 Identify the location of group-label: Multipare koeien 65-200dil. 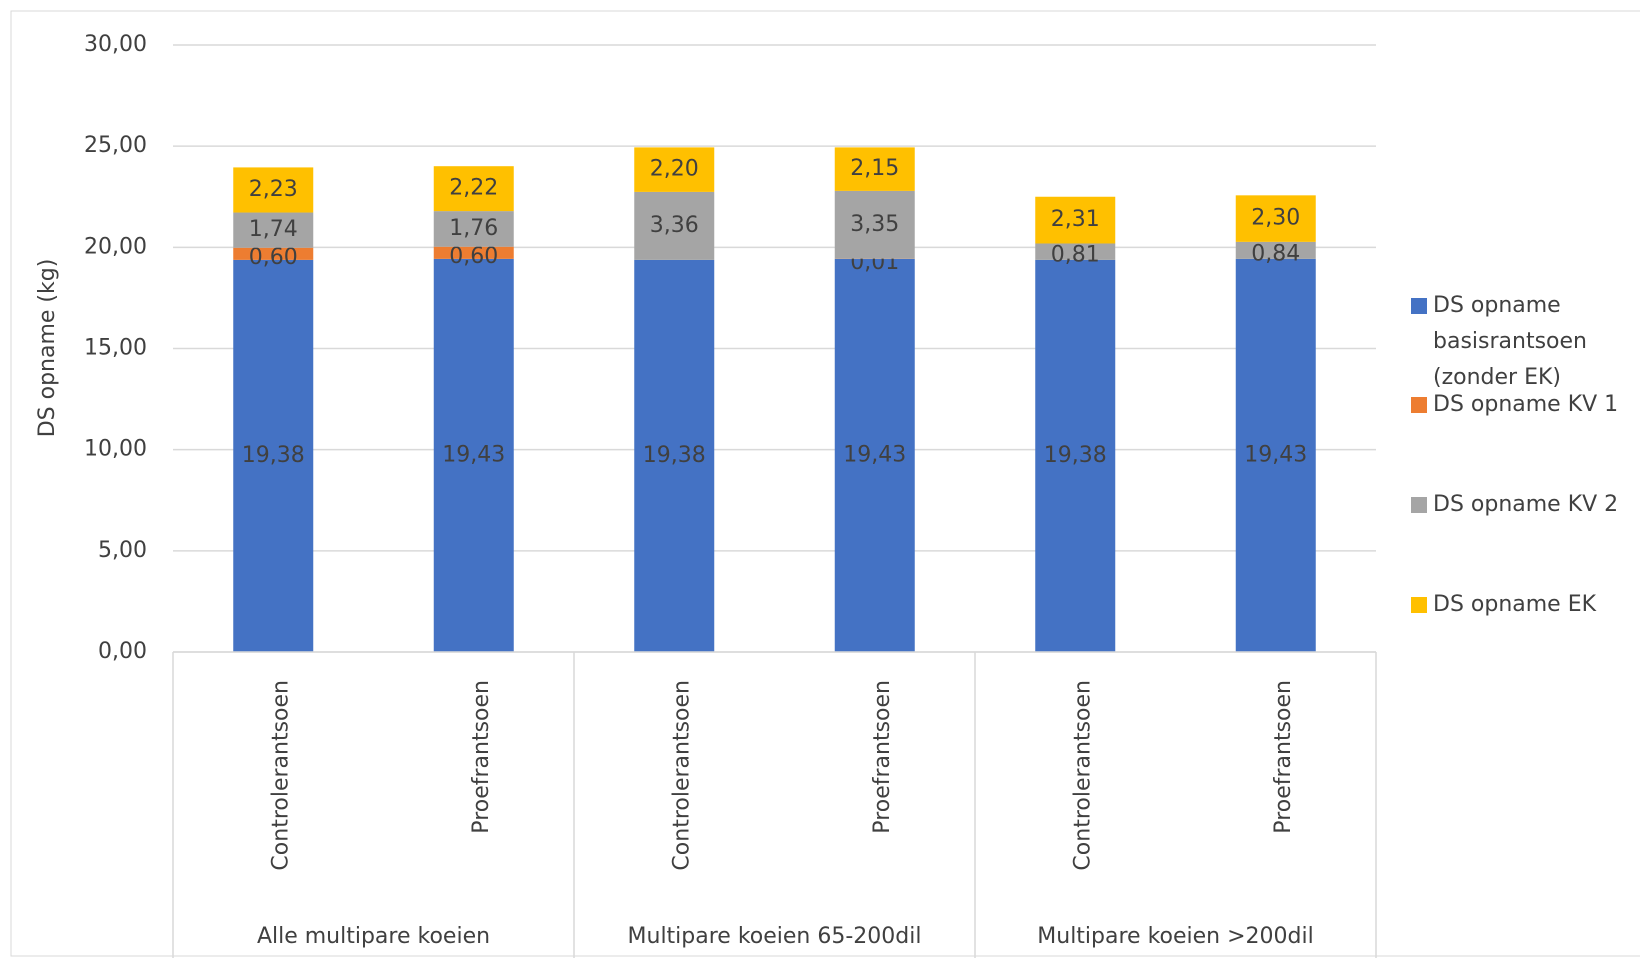
(775, 936).